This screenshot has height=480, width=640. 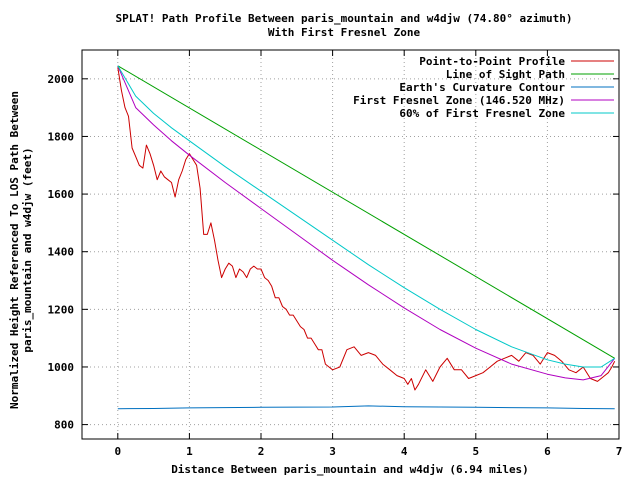 What do you see at coordinates (332, 451) in the screenshot?
I see `x-tick-label-3: 3` at bounding box center [332, 451].